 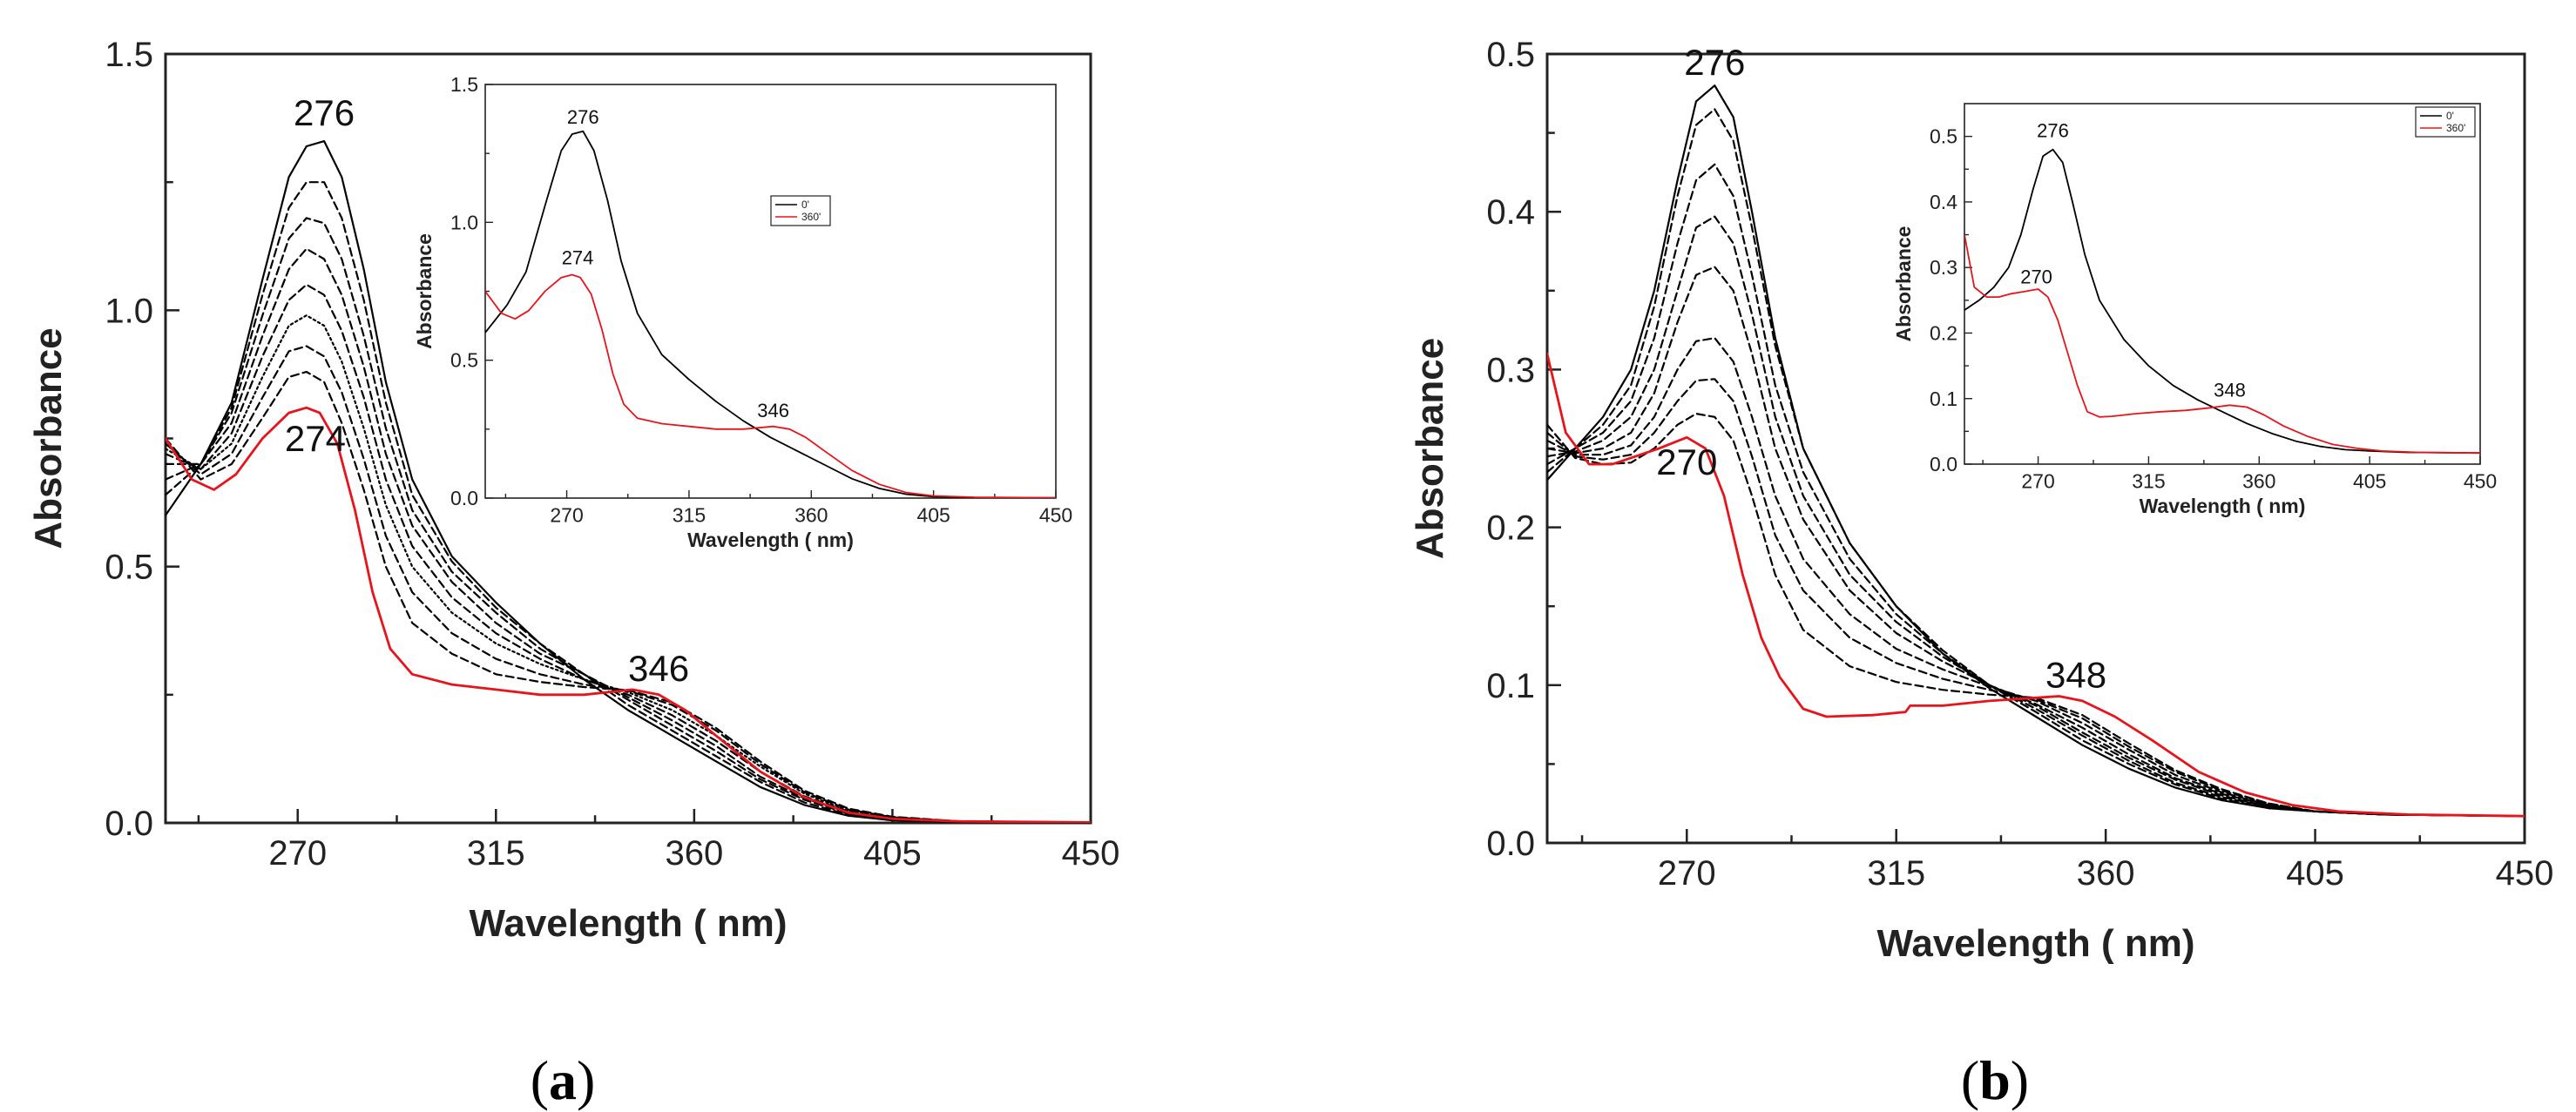 I want to click on panel-a-inset-x-tick-label: 405, so click(x=933, y=515).